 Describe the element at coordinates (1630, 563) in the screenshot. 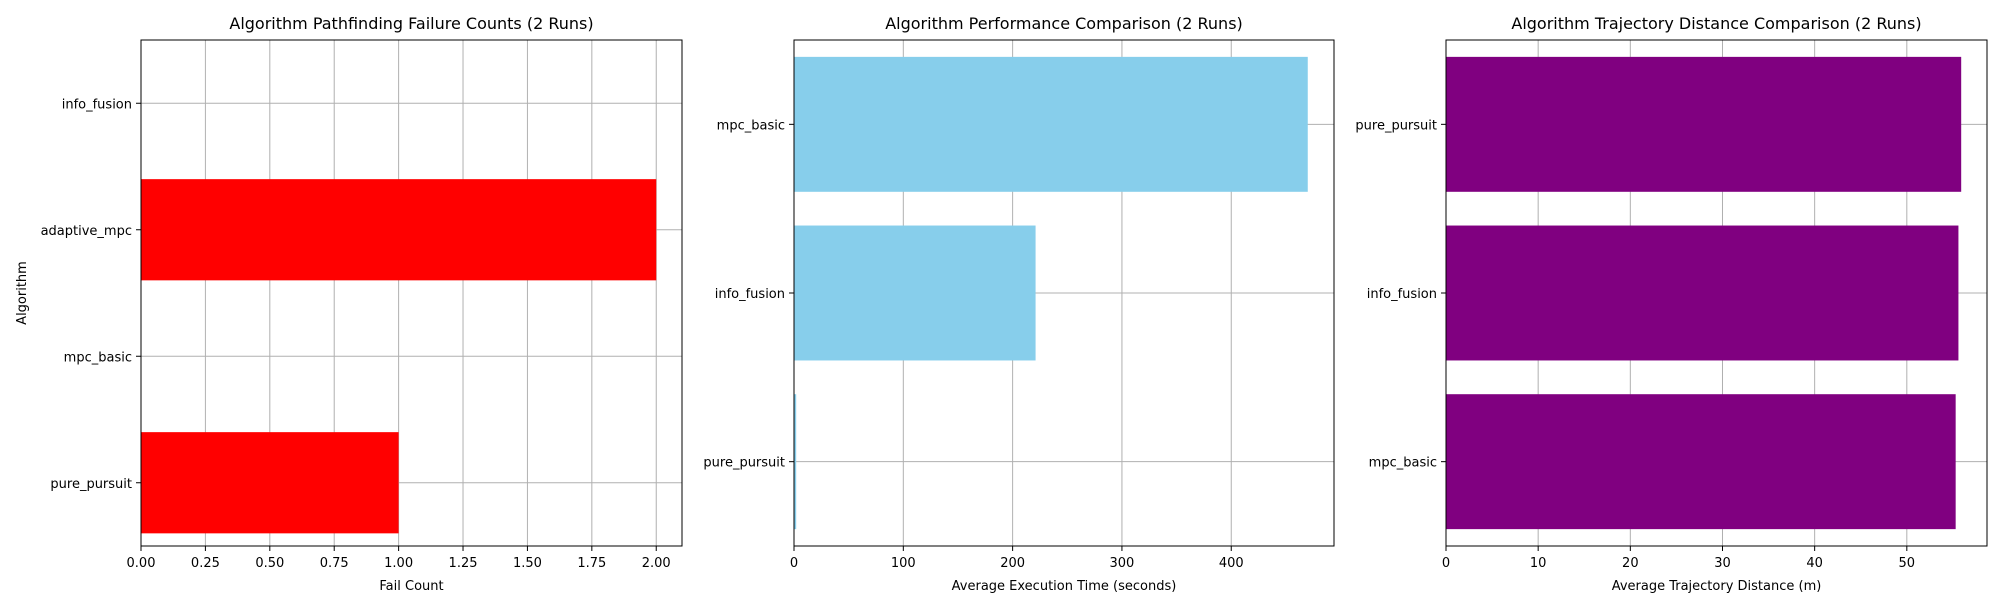

I see `x-tick-label: 20` at that location.